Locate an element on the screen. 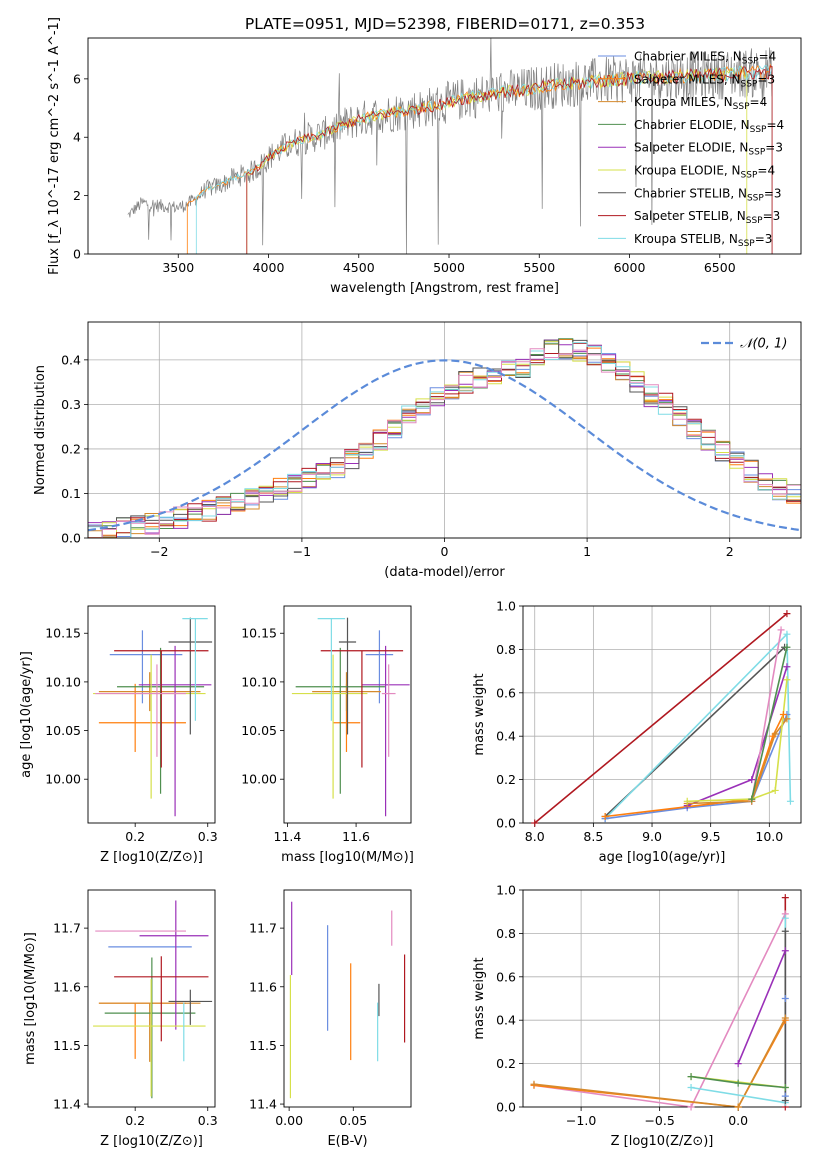 Image resolution: width=819 pixels, height=1170 pixels. y-tick-label: 0.8 is located at coordinates (506, 649).